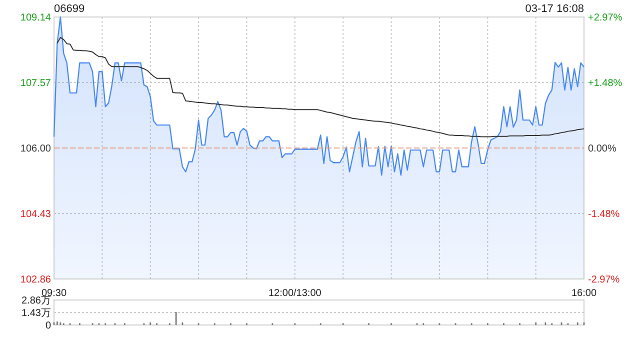 Image resolution: width=640 pixels, height=360 pixels. Describe the element at coordinates (36, 280) in the screenshot. I see `y-tick-label: 102.86` at that location.